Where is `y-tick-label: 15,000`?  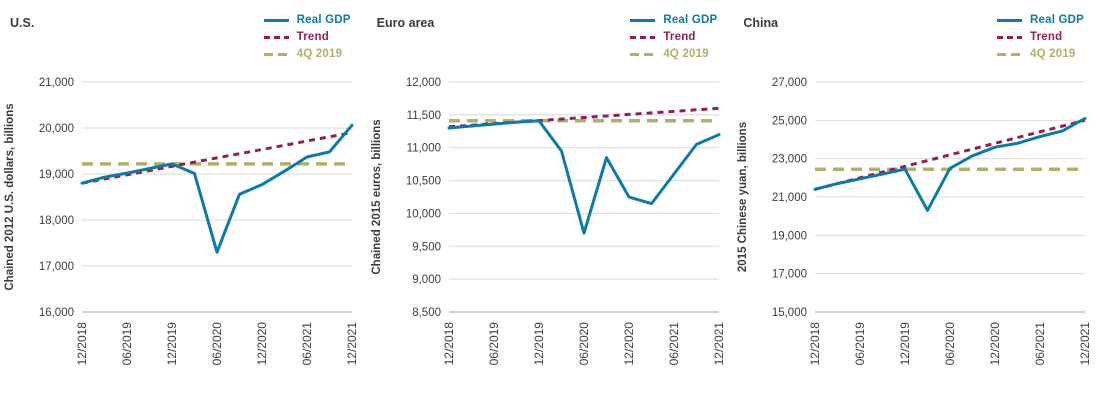 y-tick-label: 15,000 is located at coordinates (789, 313).